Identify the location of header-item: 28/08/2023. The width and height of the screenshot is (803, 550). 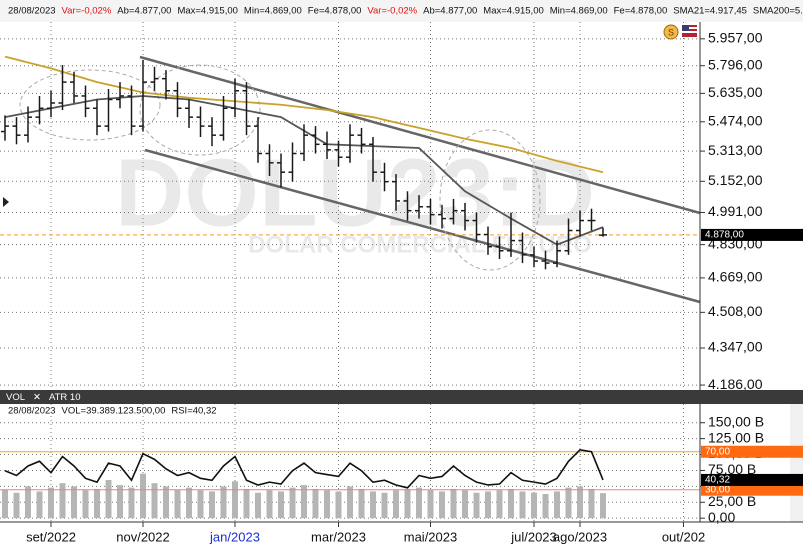
(32, 411).